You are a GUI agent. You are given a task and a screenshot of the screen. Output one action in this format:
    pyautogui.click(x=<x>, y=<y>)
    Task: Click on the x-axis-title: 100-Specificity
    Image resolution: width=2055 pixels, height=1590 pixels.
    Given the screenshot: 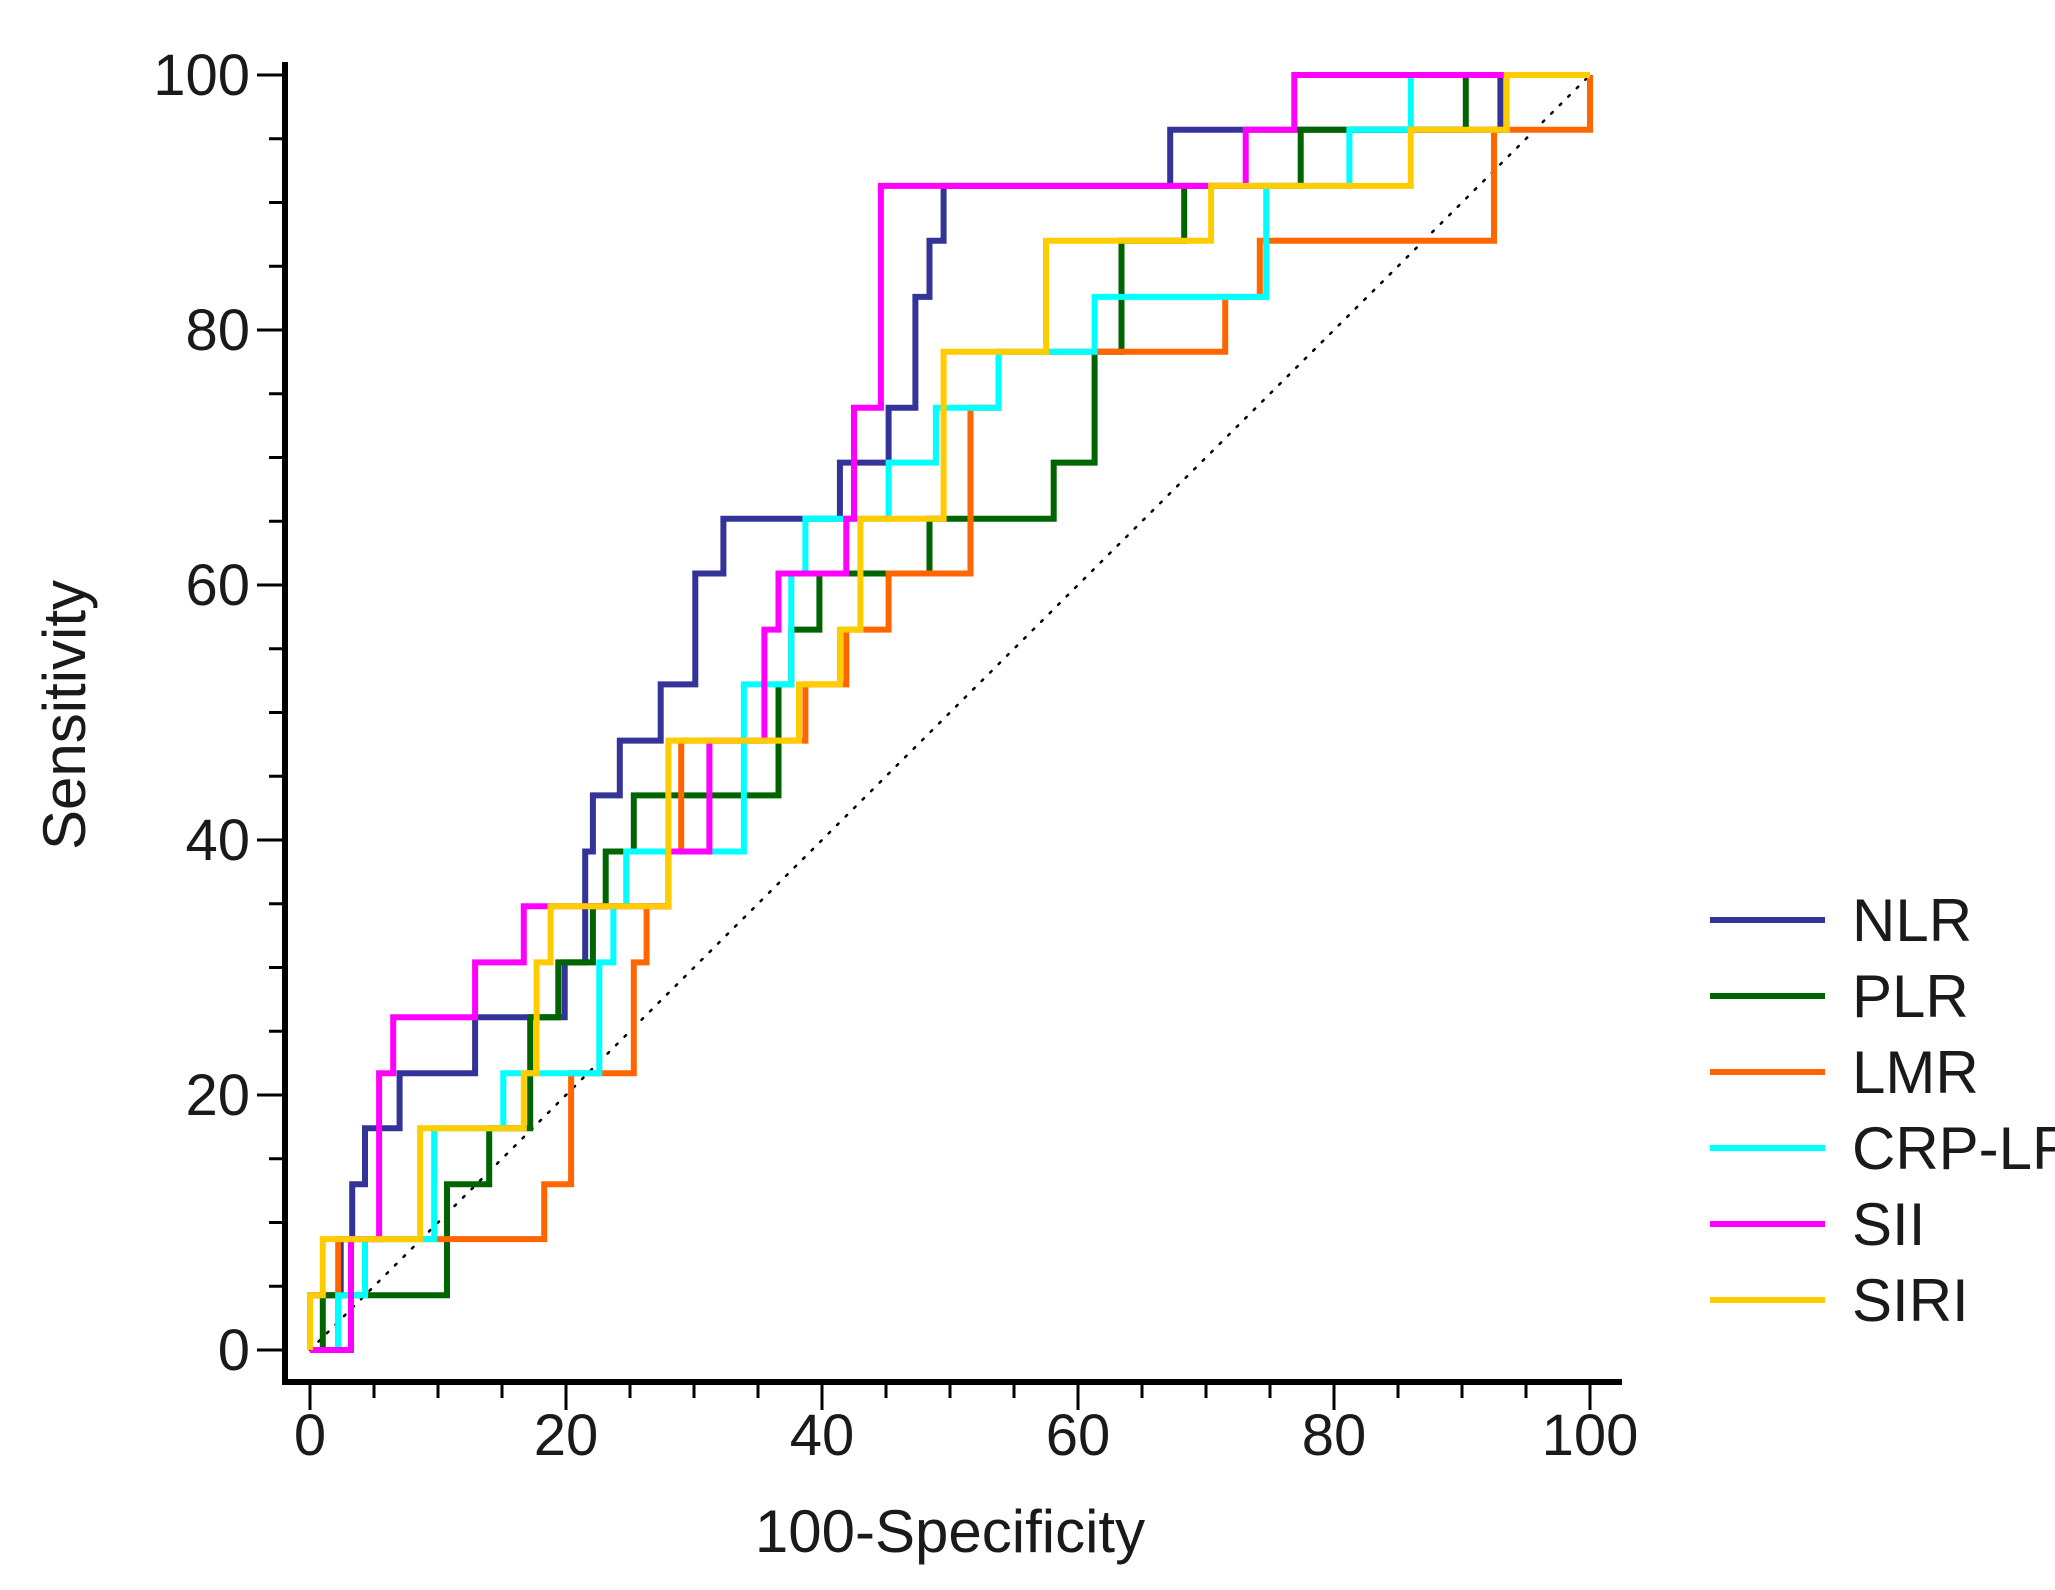 What is the action you would take?
    pyautogui.click(x=950, y=1531)
    